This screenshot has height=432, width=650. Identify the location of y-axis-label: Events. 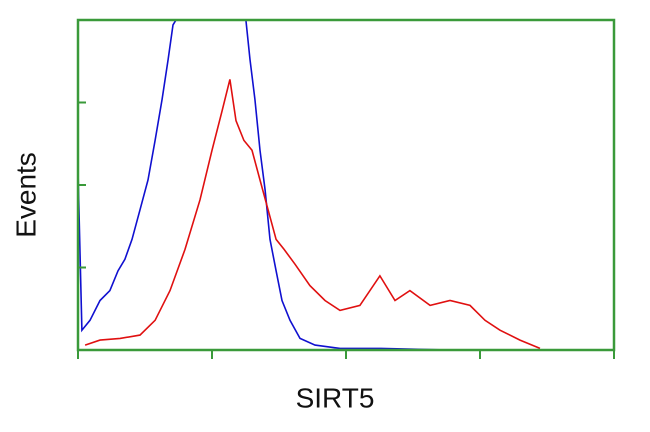
(25, 195).